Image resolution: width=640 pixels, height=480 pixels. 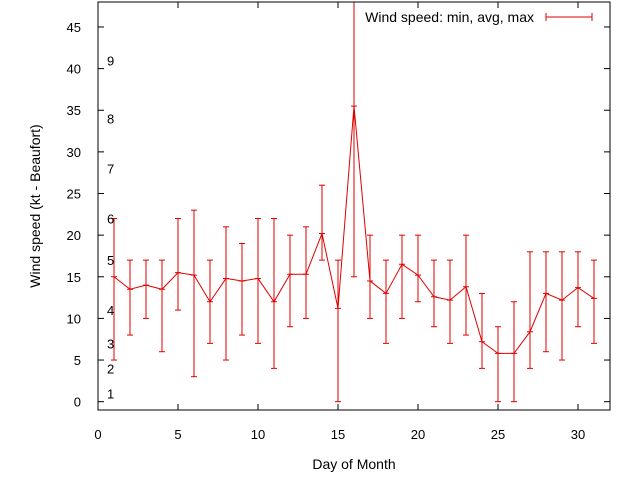 What do you see at coordinates (338, 434) in the screenshot?
I see `x-tick-label: 15` at bounding box center [338, 434].